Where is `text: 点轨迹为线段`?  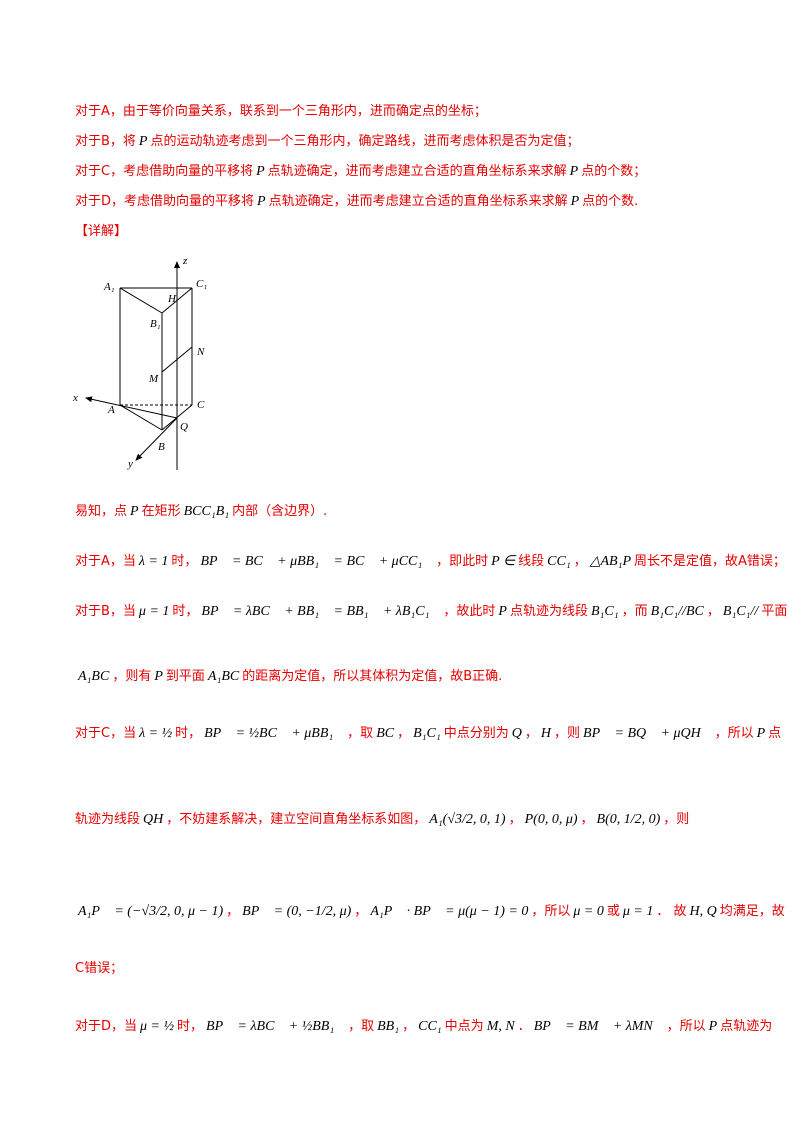
text: 点轨迹为线段 is located at coordinates (548, 611).